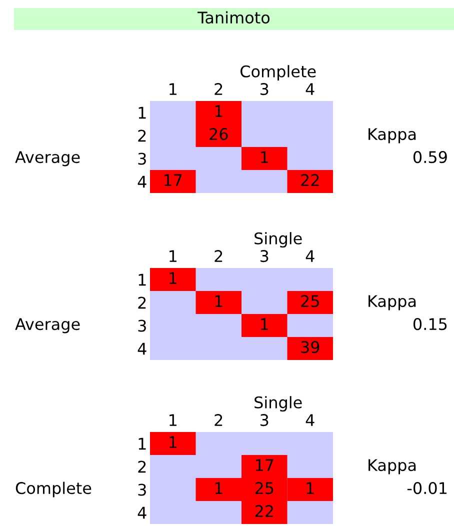 This screenshot has height=526, width=454. Describe the element at coordinates (54, 490) in the screenshot. I see `y-axis-title: Complete` at that location.